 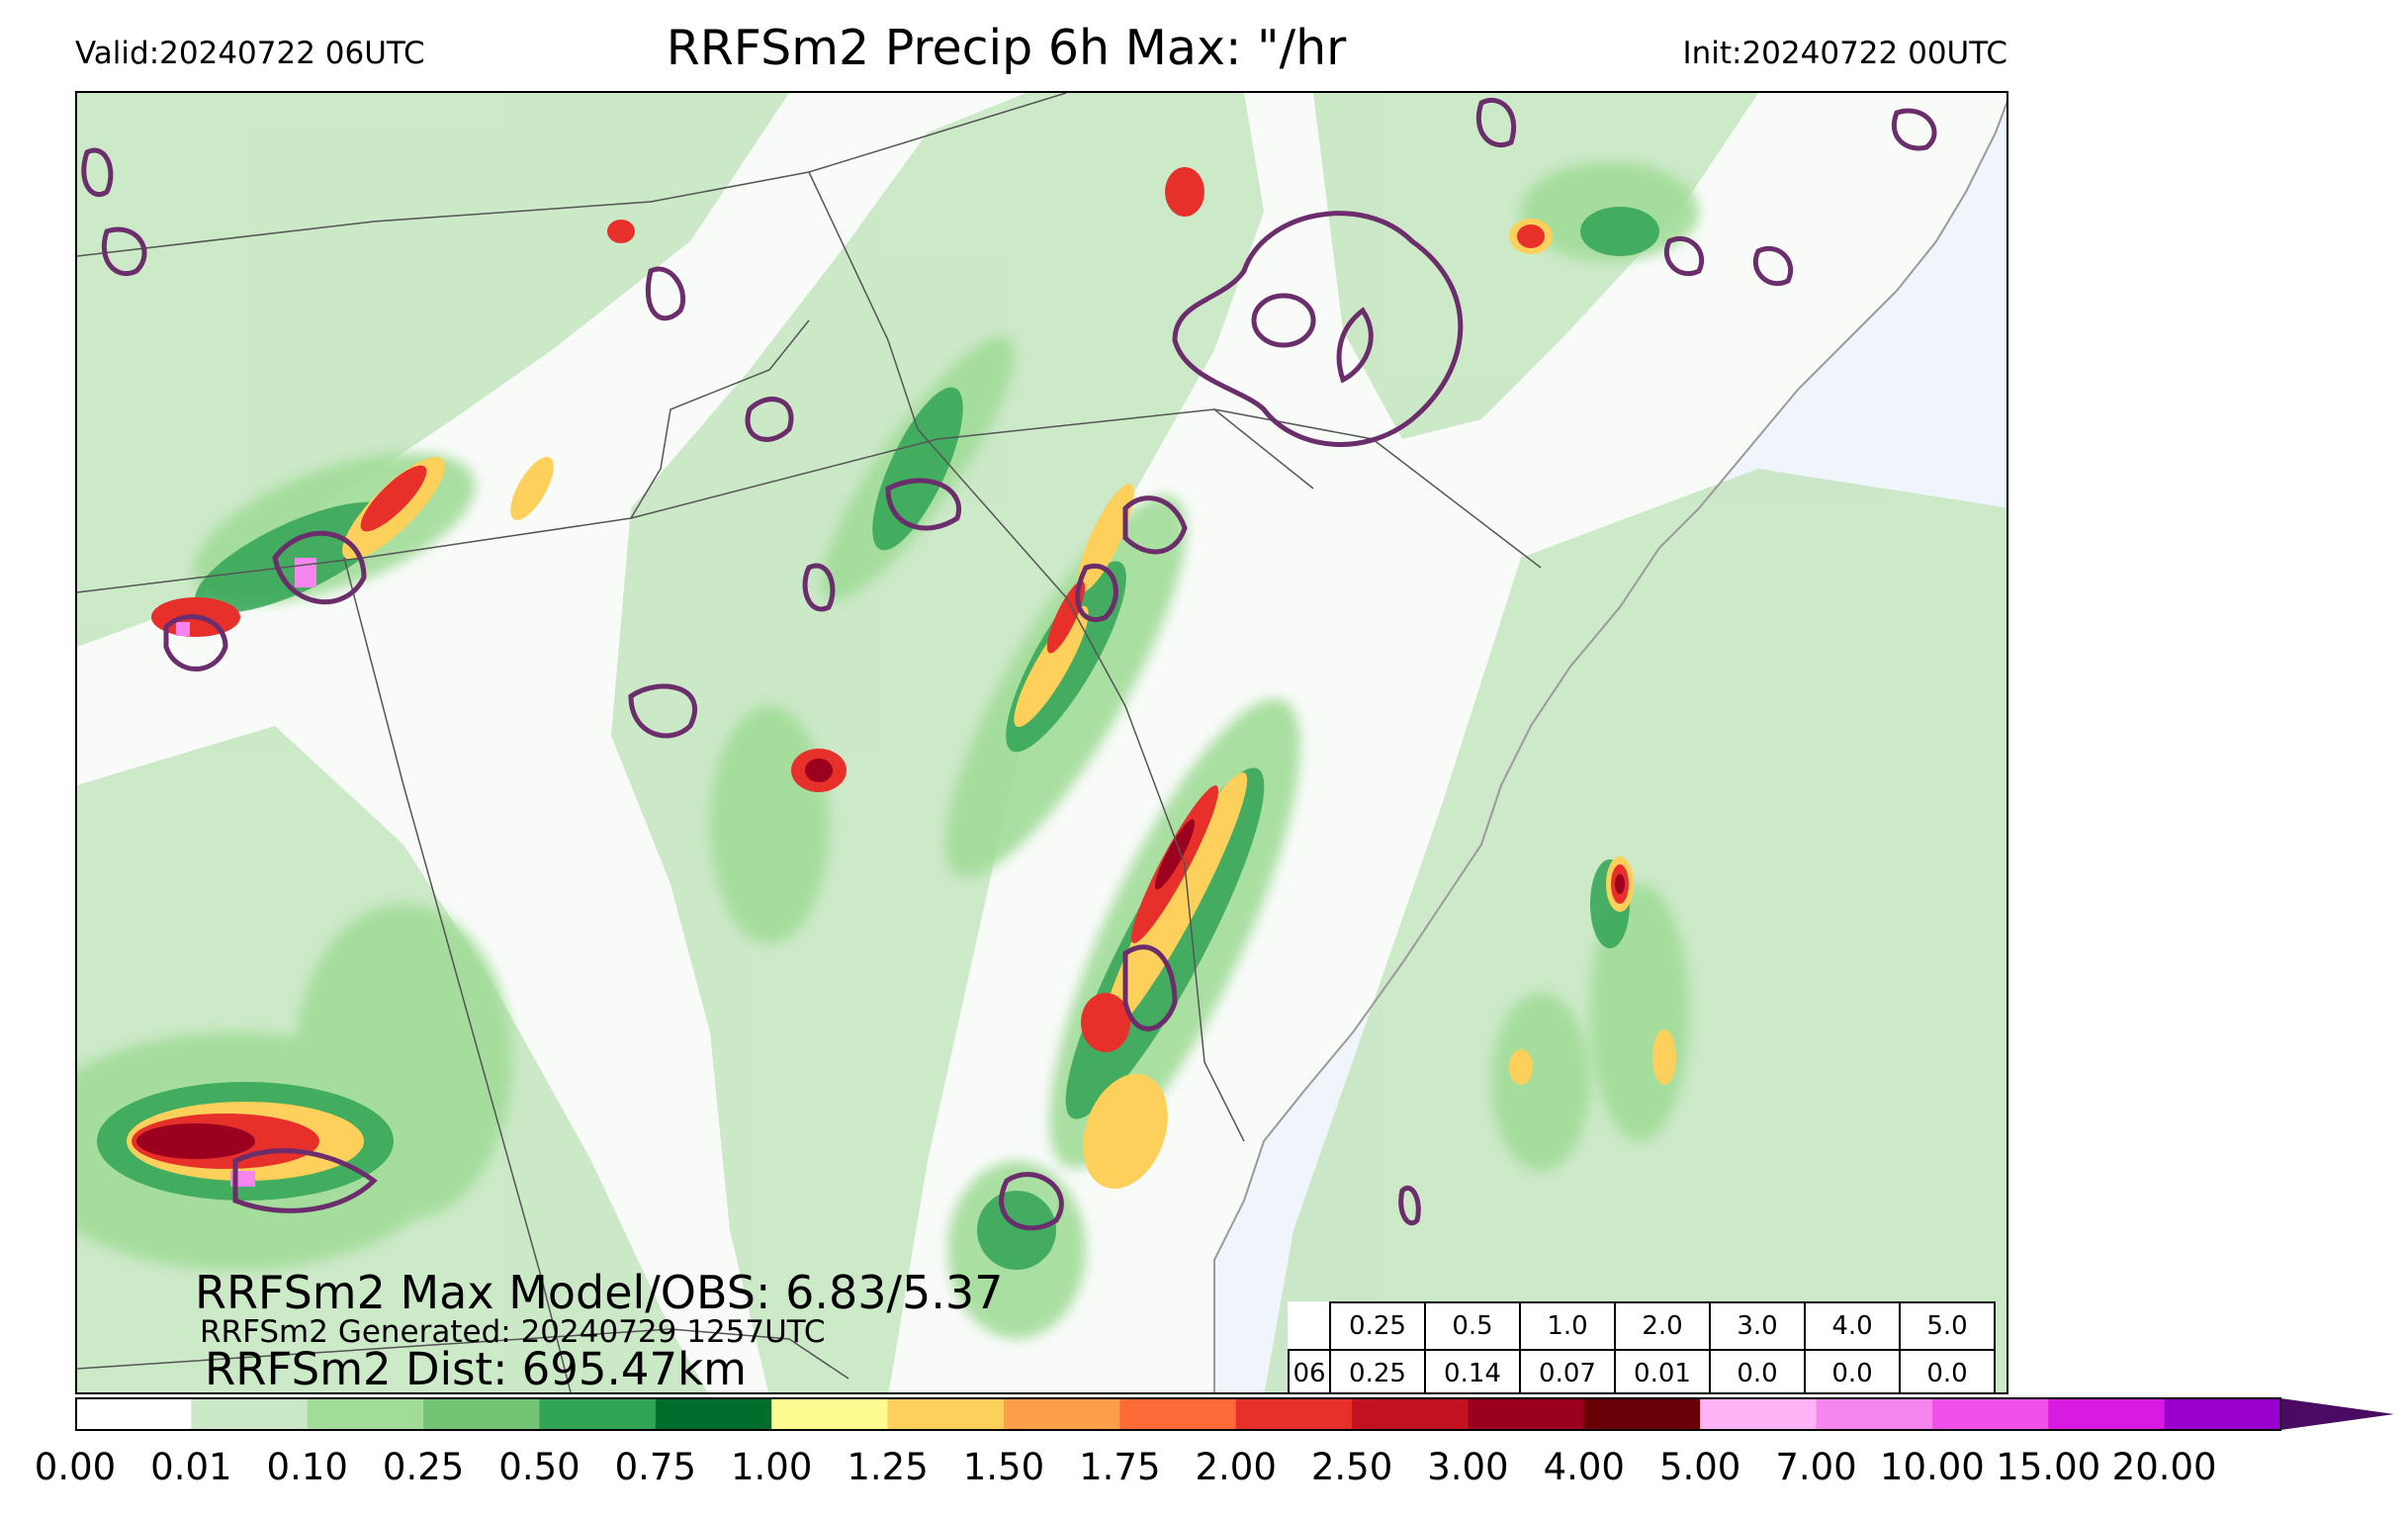 I want to click on distance-label: RRFSm2 Dist: 695.47km, so click(x=476, y=1368).